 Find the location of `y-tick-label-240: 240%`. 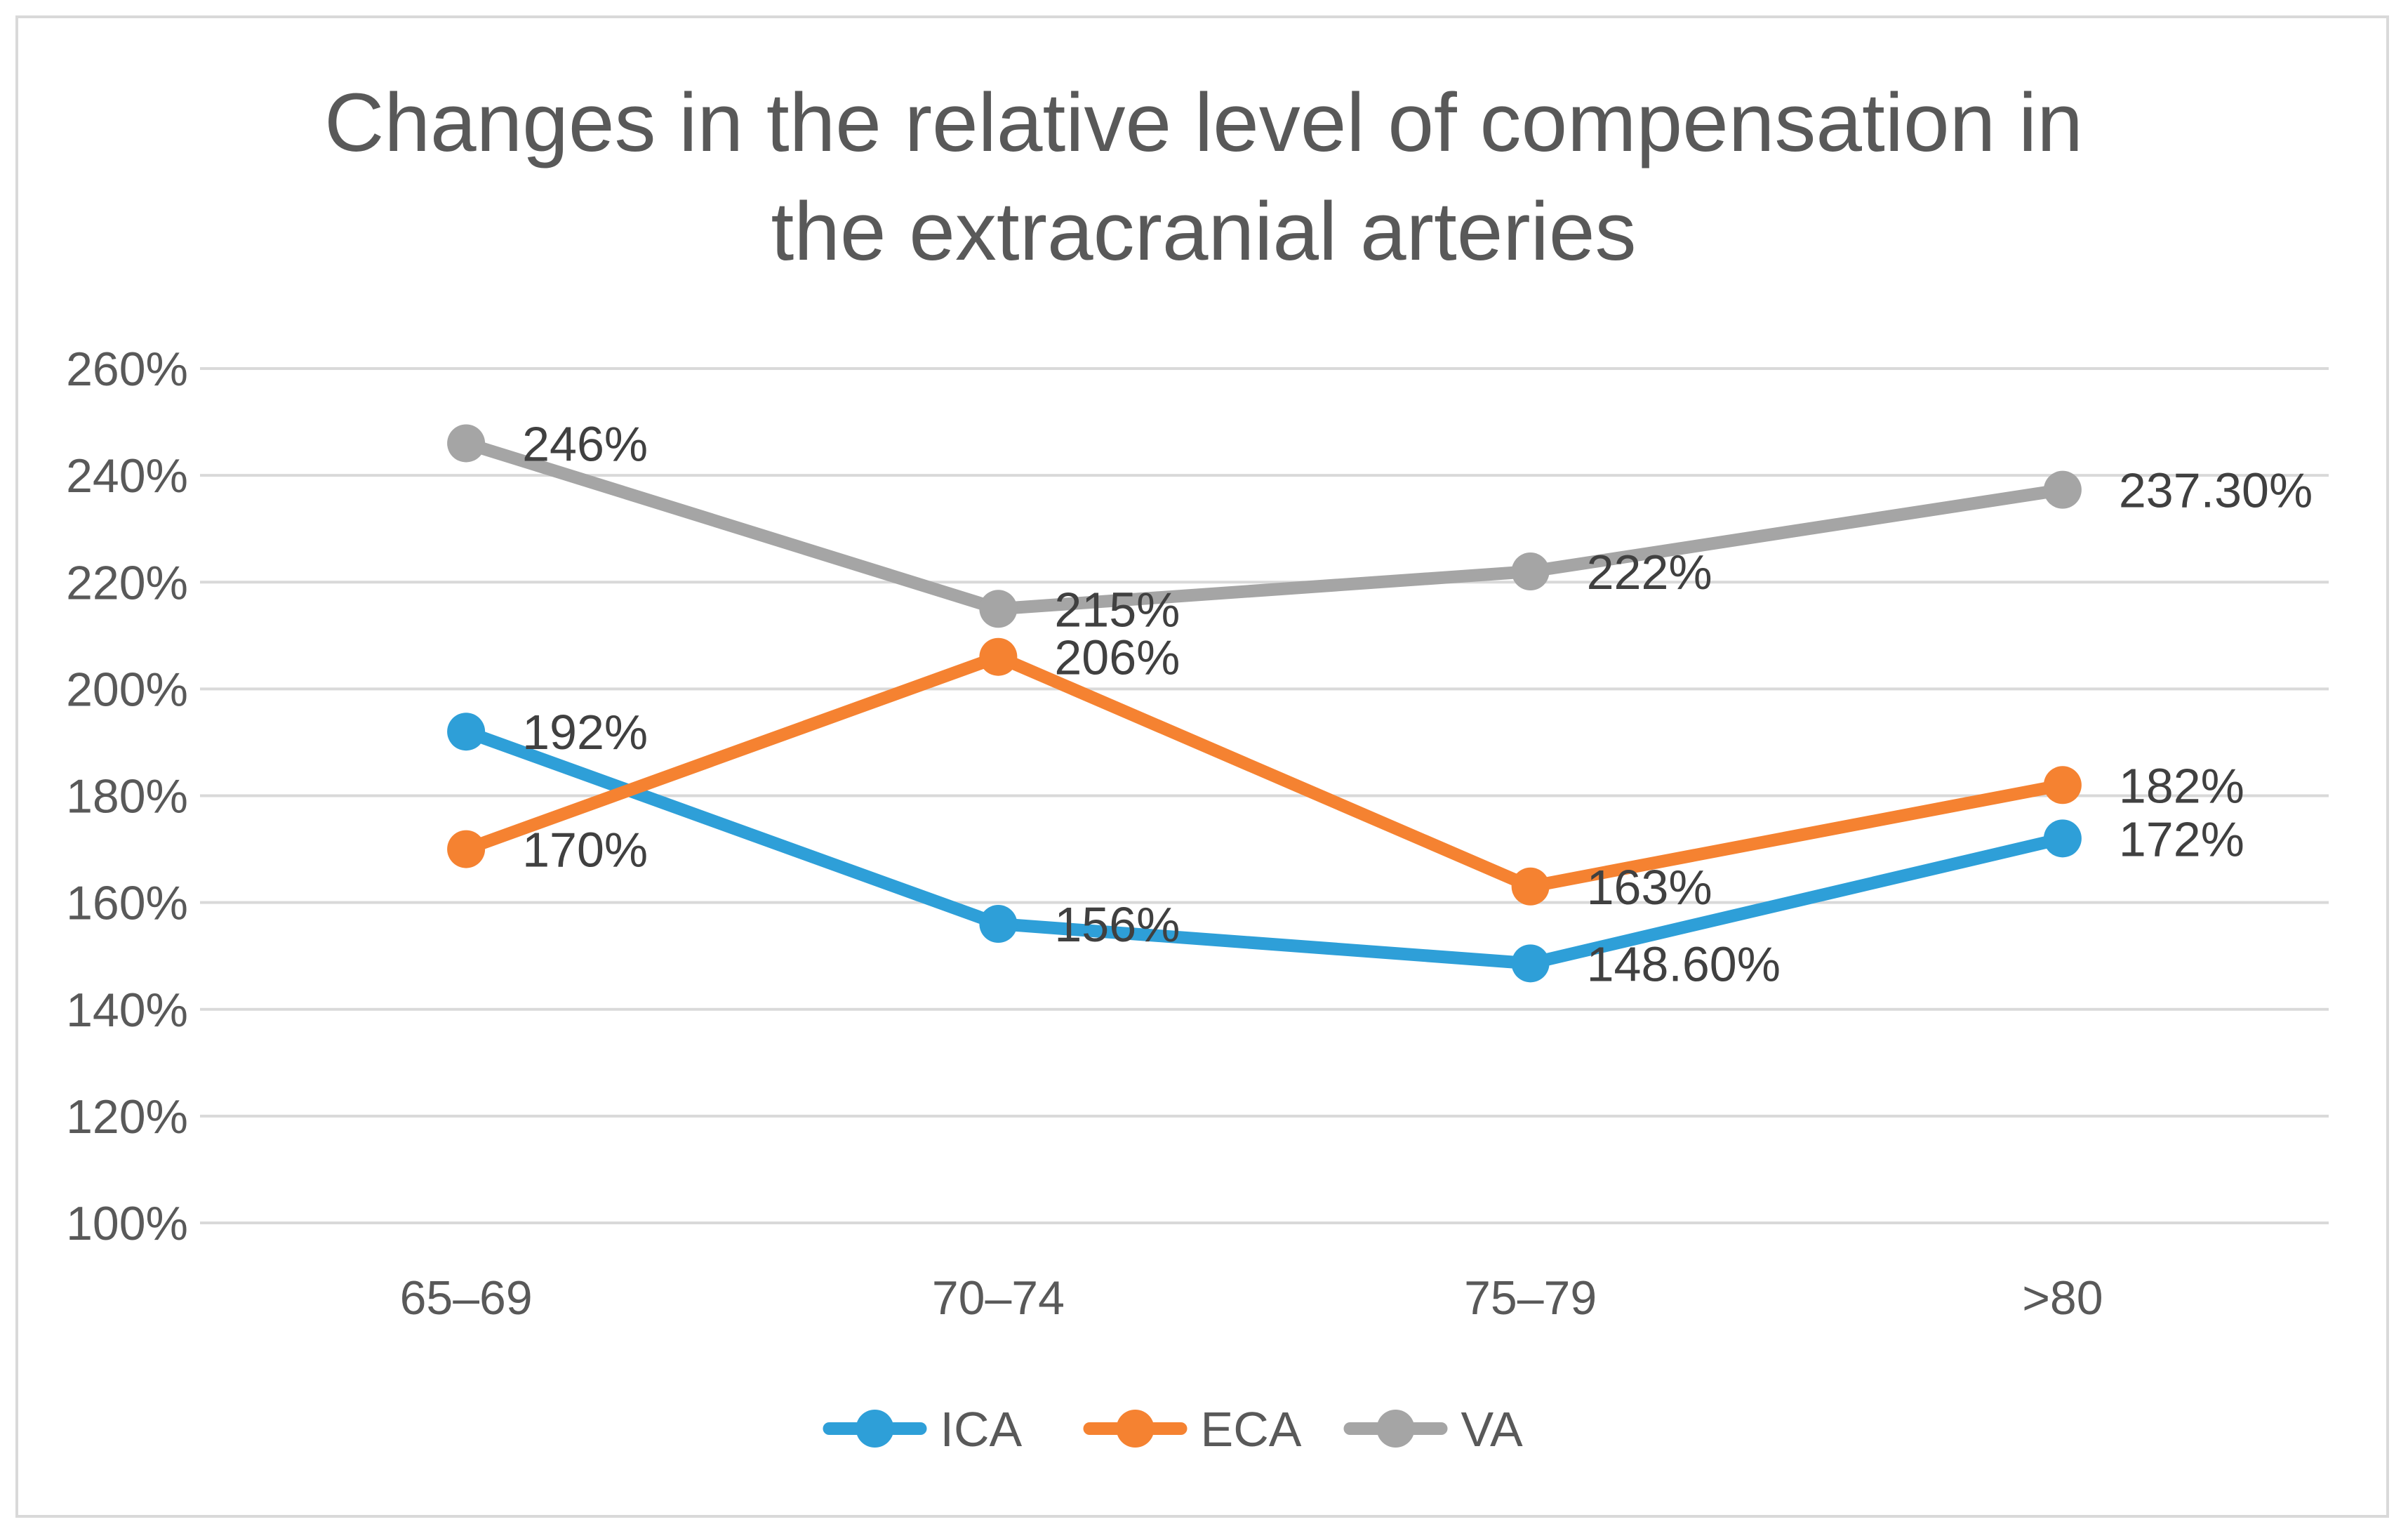

y-tick-label-240: 240% is located at coordinates (127, 476).